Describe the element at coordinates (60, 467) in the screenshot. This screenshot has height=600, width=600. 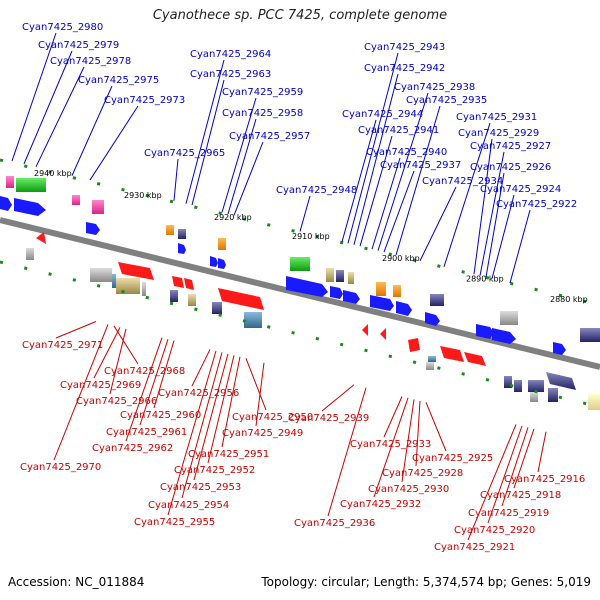
I see `reverse-gene-label: Cyan7425_2970` at that location.